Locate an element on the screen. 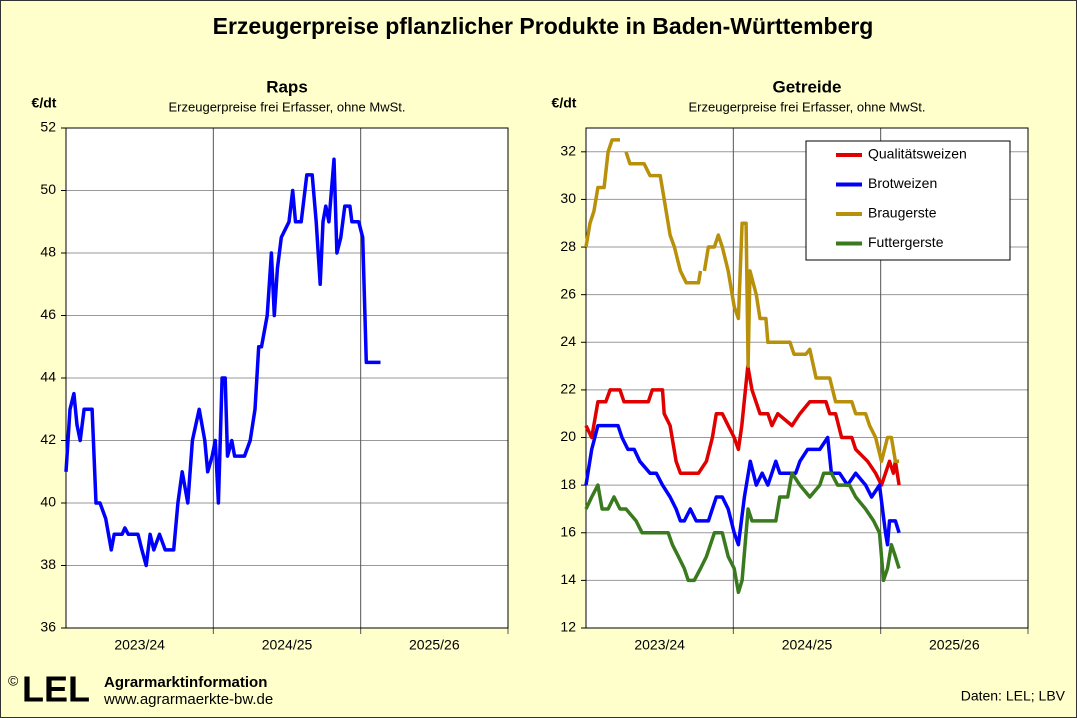 The height and width of the screenshot is (718, 1077). y-tick-label: 52 is located at coordinates (48, 127).